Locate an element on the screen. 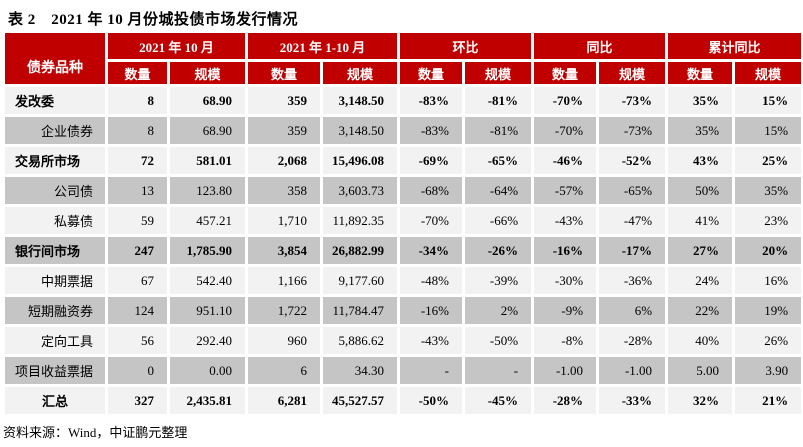  cell: 72 is located at coordinates (137, 160).